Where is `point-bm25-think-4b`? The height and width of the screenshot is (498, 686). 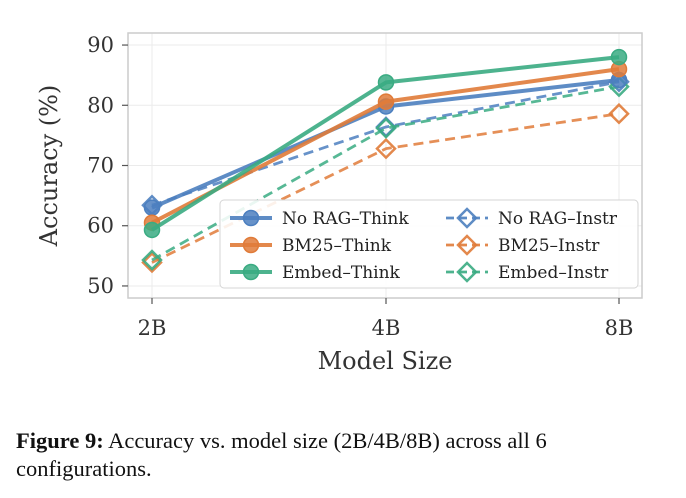
point-bm25-think-4b is located at coordinates (386, 101).